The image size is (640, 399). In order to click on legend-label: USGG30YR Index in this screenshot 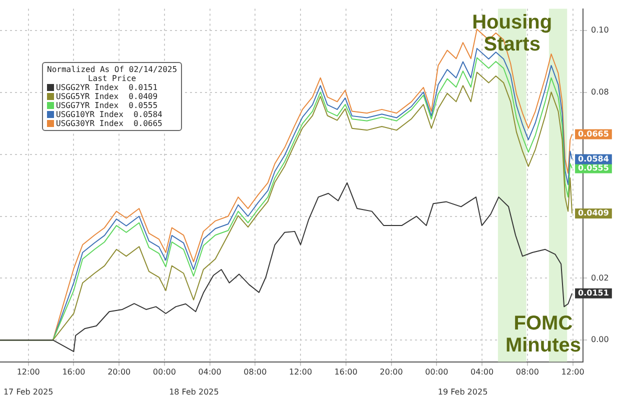, I will do `click(90, 123)`.